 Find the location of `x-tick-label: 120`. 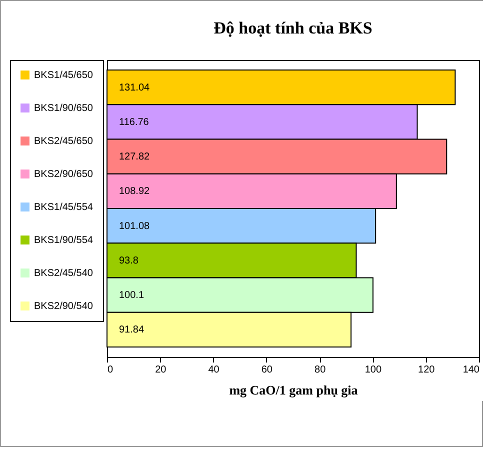

x-tick-label: 120 is located at coordinates (427, 370).